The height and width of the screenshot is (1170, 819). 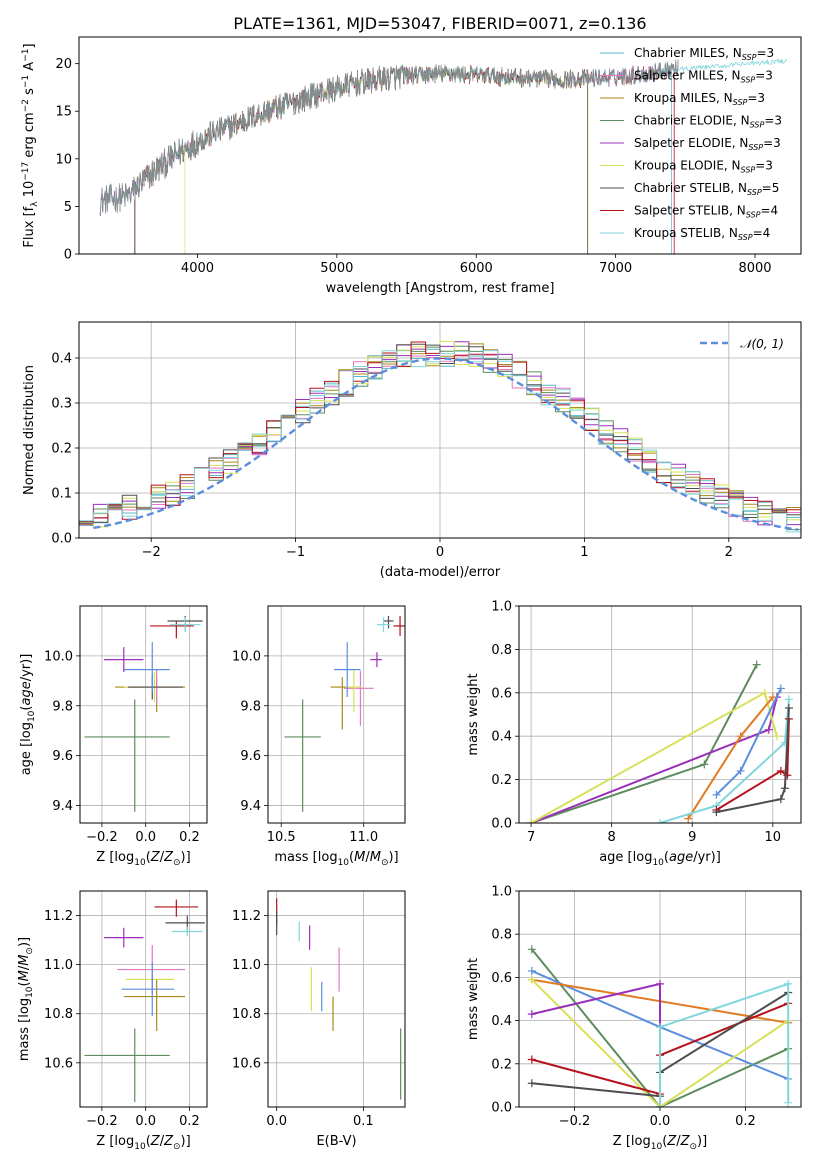 I want to click on y-tick-label: 11.0, so click(x=246, y=965).